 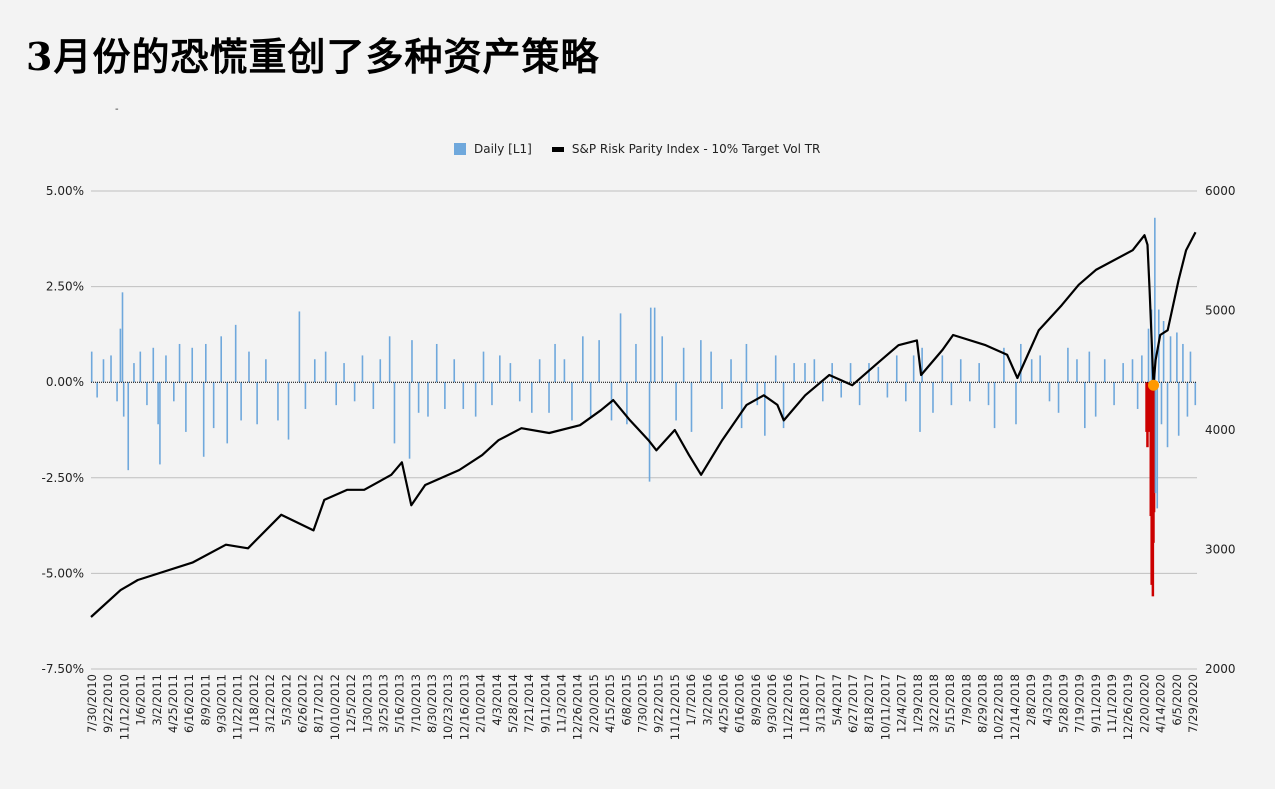 I want to click on left-tick-label: 5.00%, so click(x=65, y=191).